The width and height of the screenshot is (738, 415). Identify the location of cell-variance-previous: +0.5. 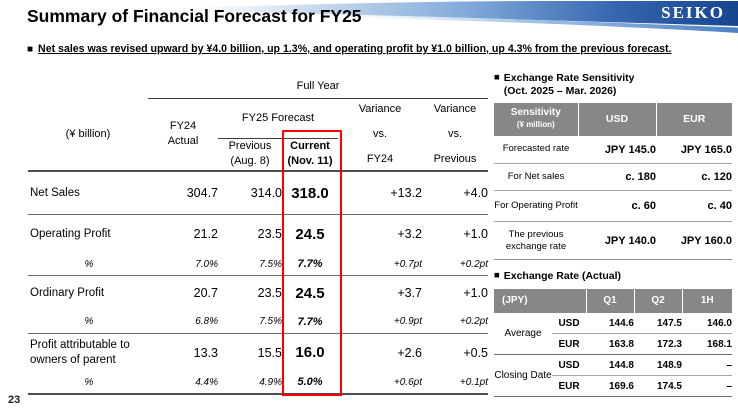
(475, 352).